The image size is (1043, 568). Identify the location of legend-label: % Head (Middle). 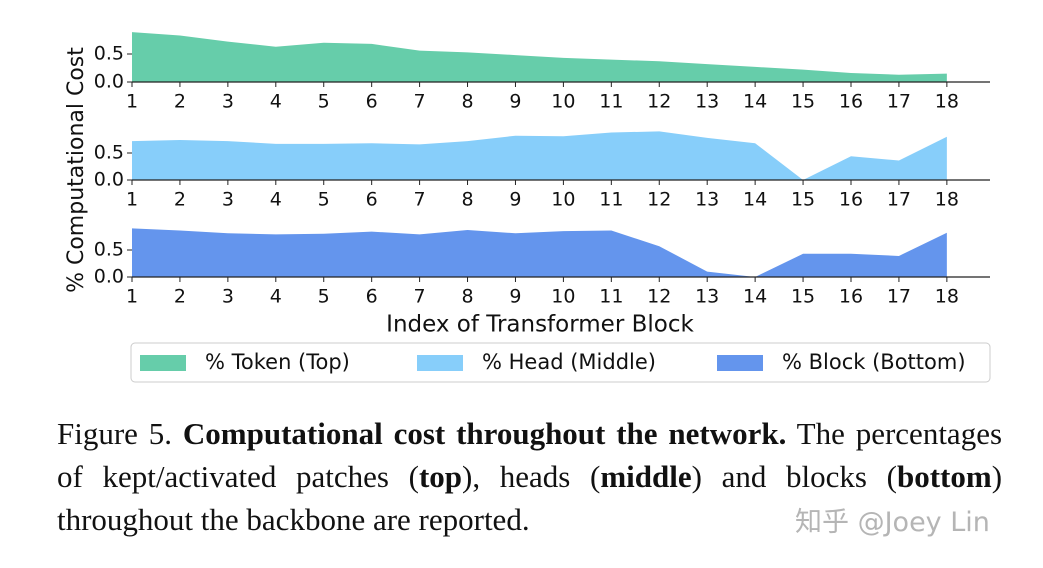
(569, 362).